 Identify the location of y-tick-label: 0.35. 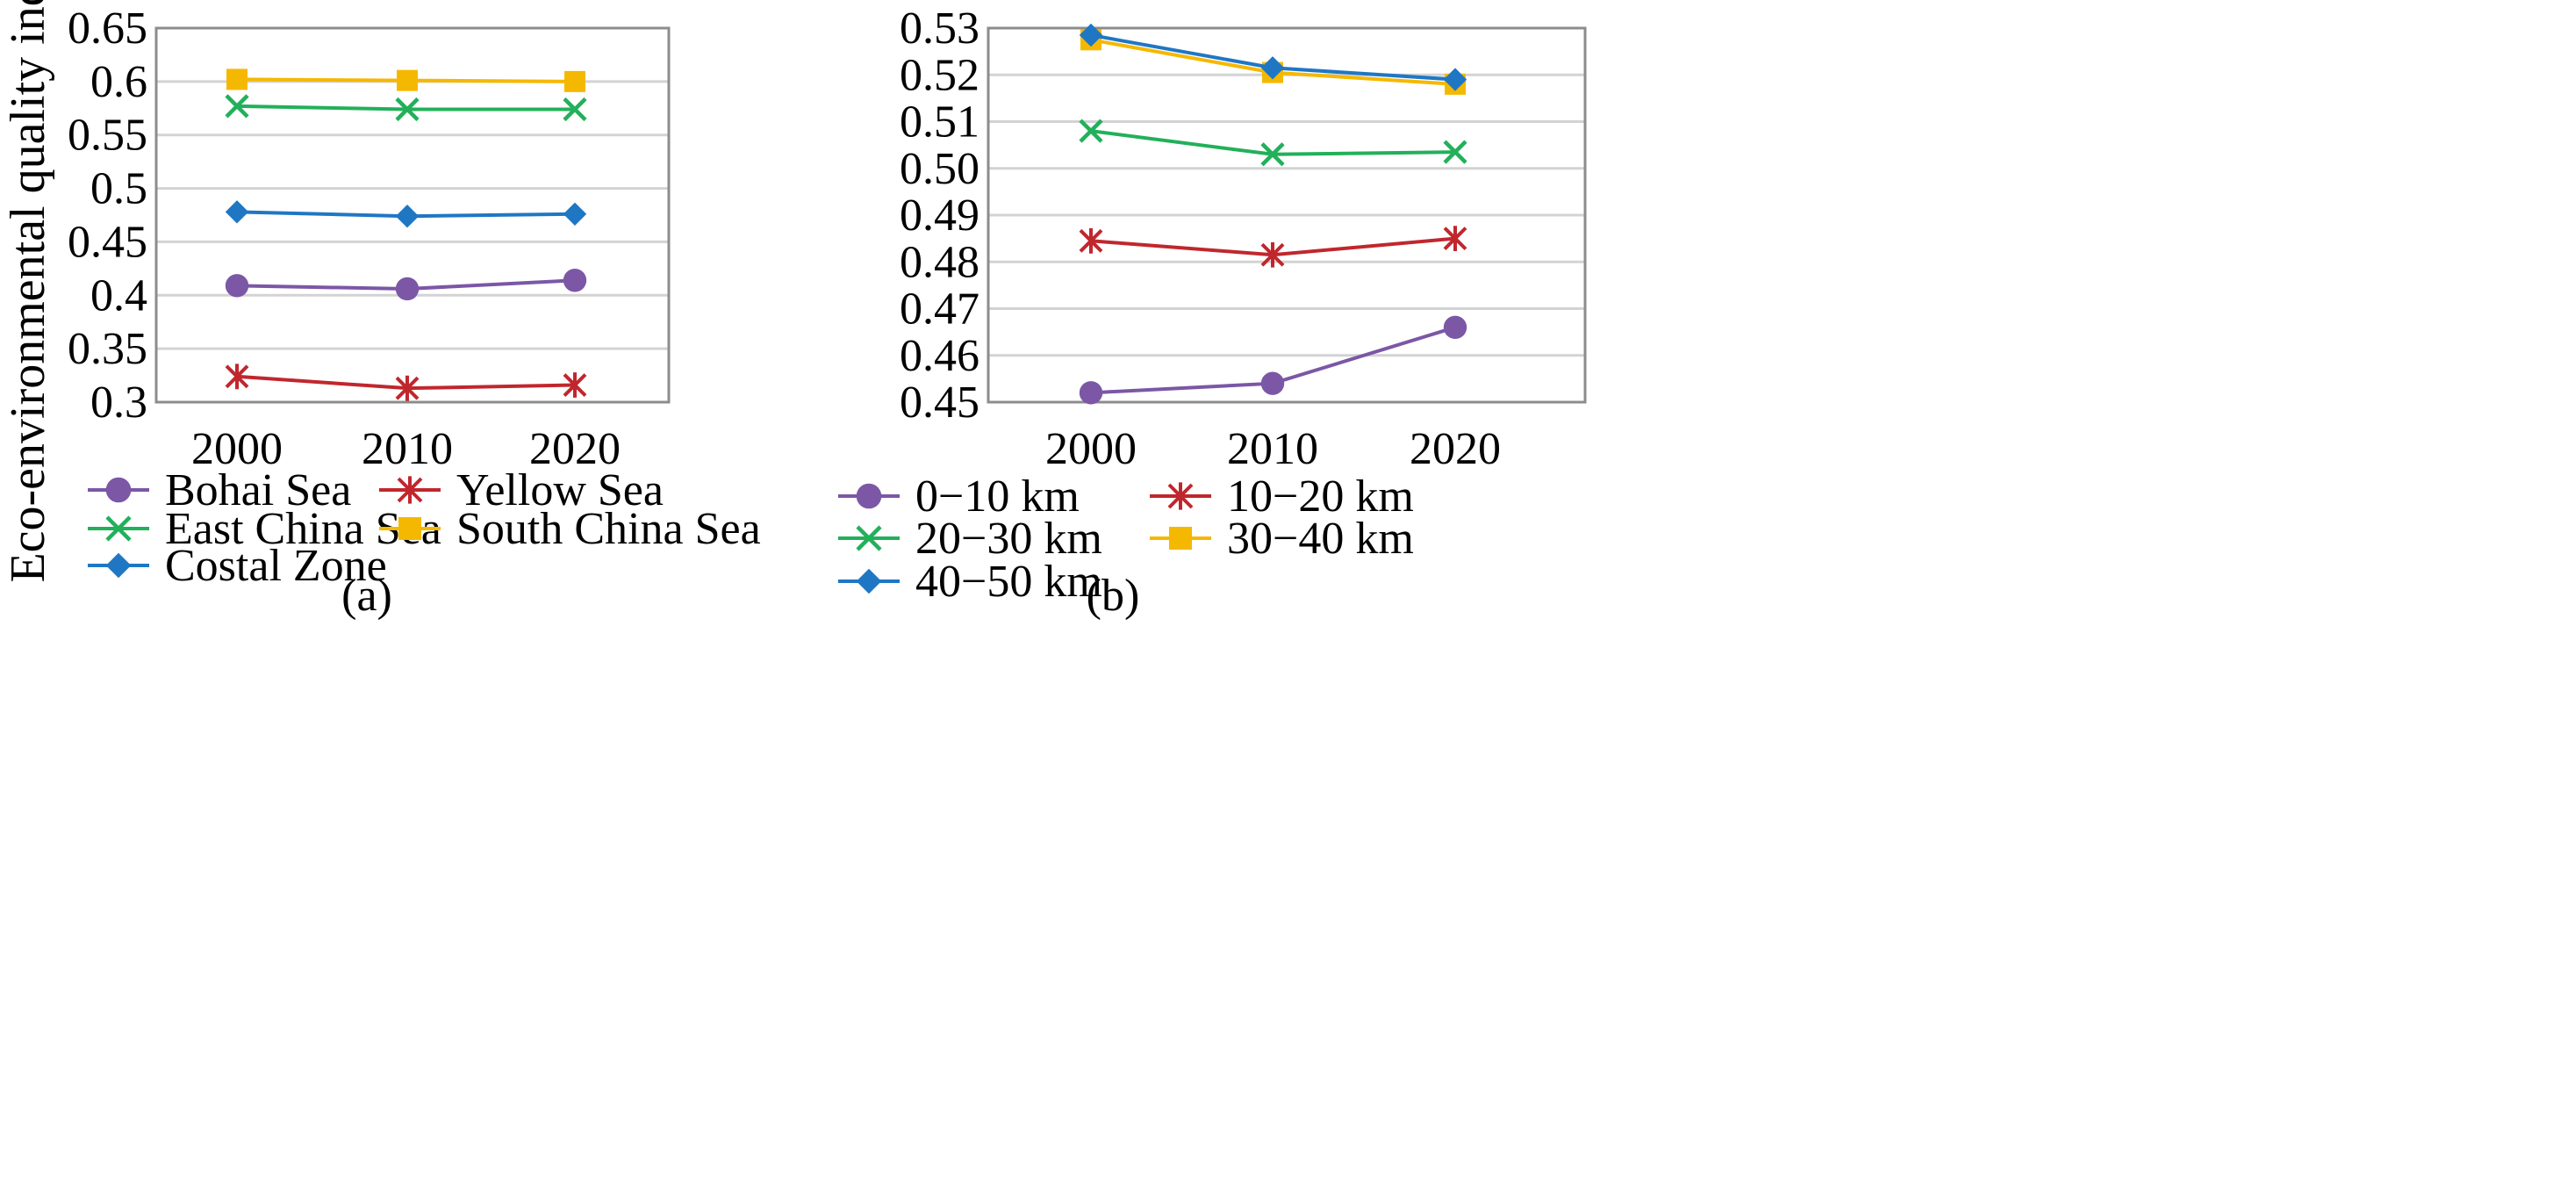
(108, 349).